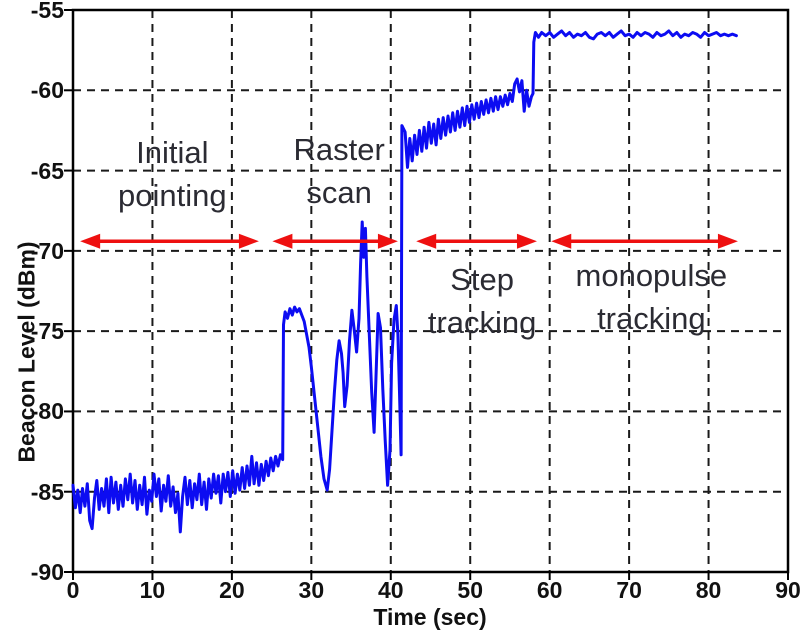  What do you see at coordinates (47, 572) in the screenshot?
I see `y-tick-label: -90` at bounding box center [47, 572].